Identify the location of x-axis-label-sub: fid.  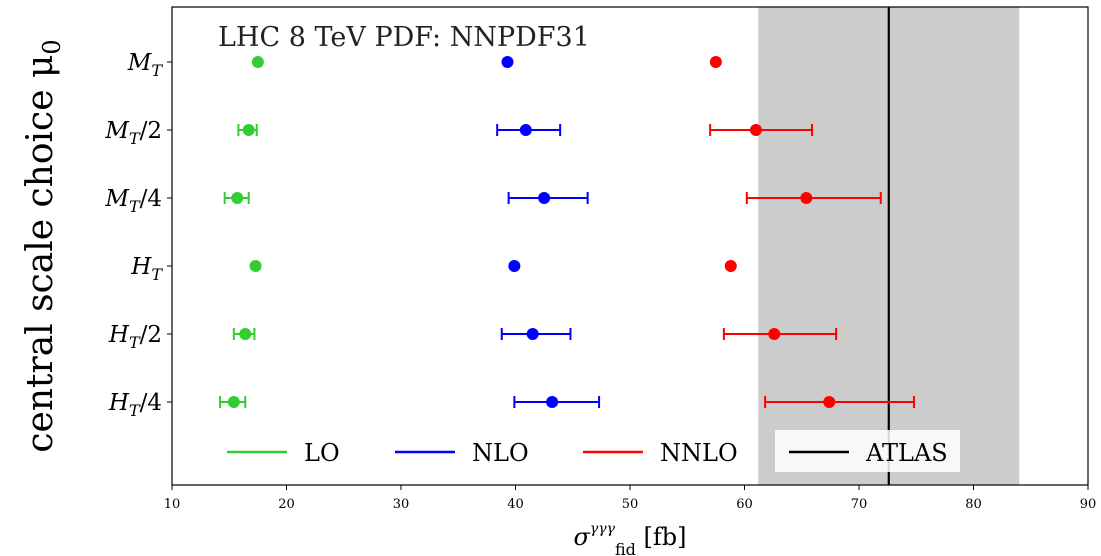
(625, 548).